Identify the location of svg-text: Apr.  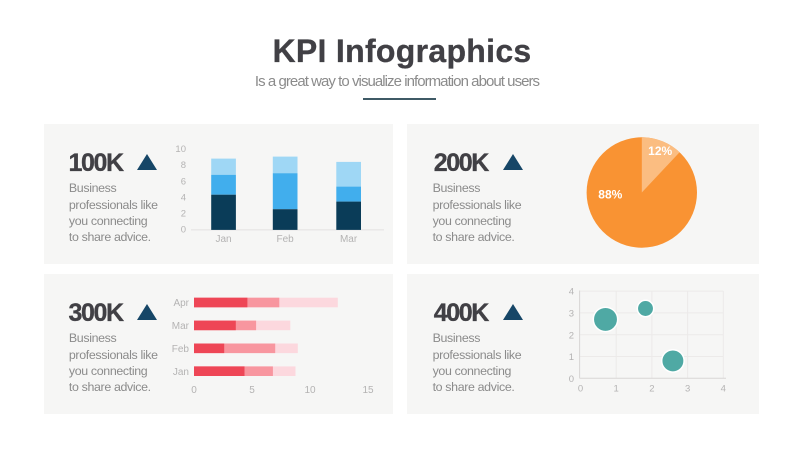
(181, 303).